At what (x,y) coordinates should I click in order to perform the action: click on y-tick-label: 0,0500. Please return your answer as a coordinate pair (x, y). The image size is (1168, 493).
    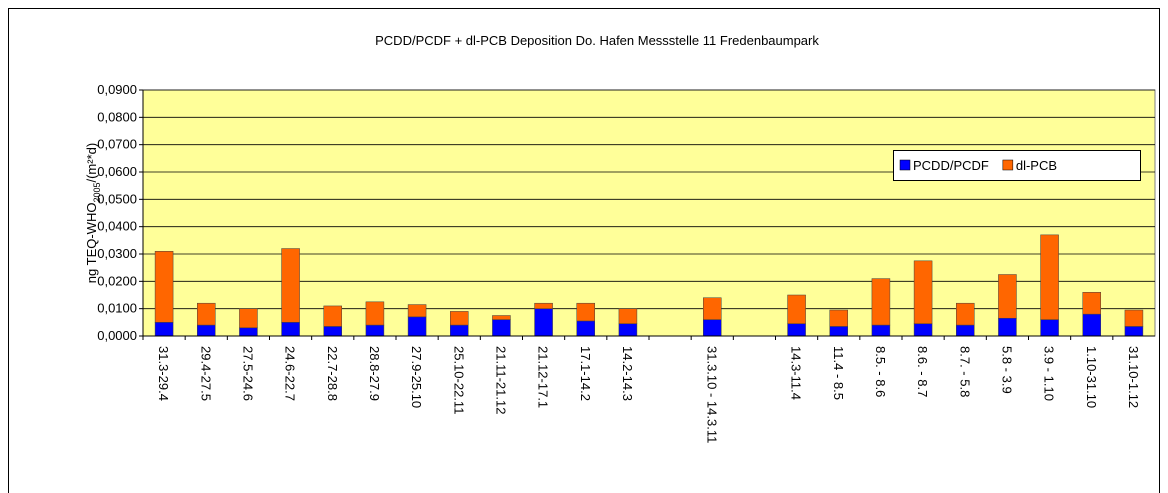
    Looking at the image, I should click on (117, 198).